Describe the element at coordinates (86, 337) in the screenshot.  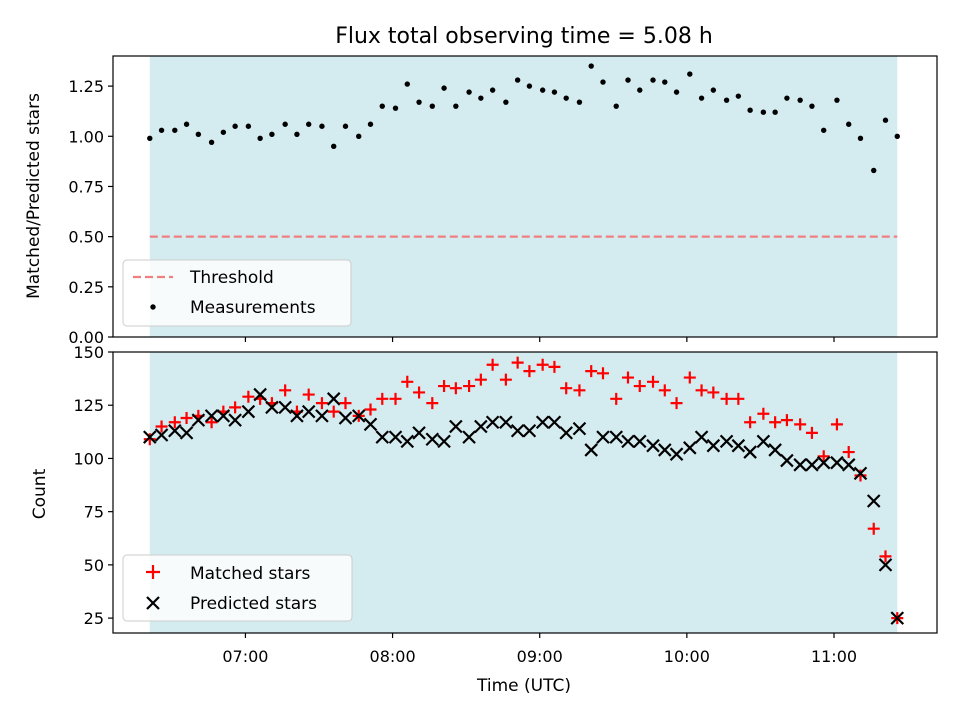
I see `y-tick-label: 0.00` at that location.